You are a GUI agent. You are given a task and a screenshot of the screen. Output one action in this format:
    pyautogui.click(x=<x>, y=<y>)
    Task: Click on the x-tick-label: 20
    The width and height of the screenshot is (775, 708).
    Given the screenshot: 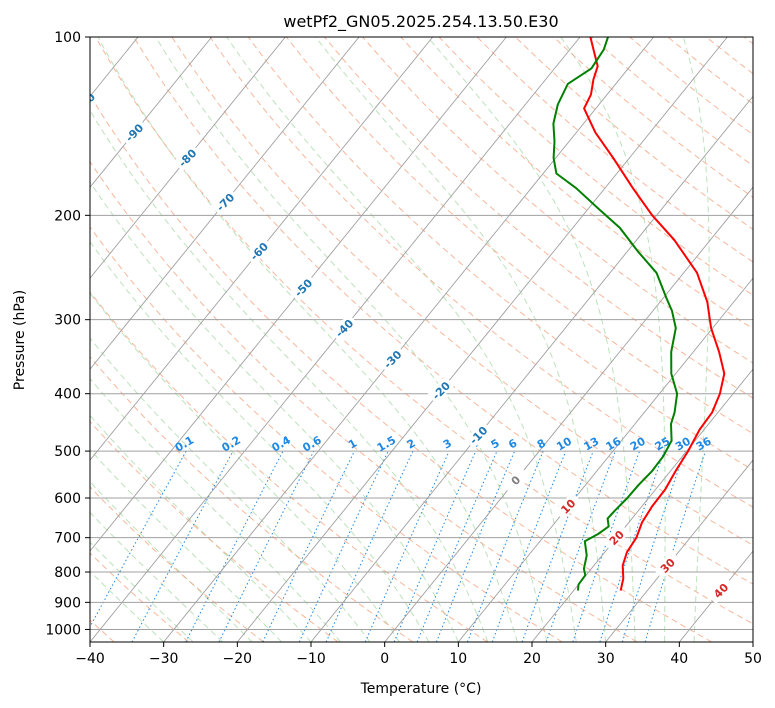 What is the action you would take?
    pyautogui.click(x=532, y=659)
    